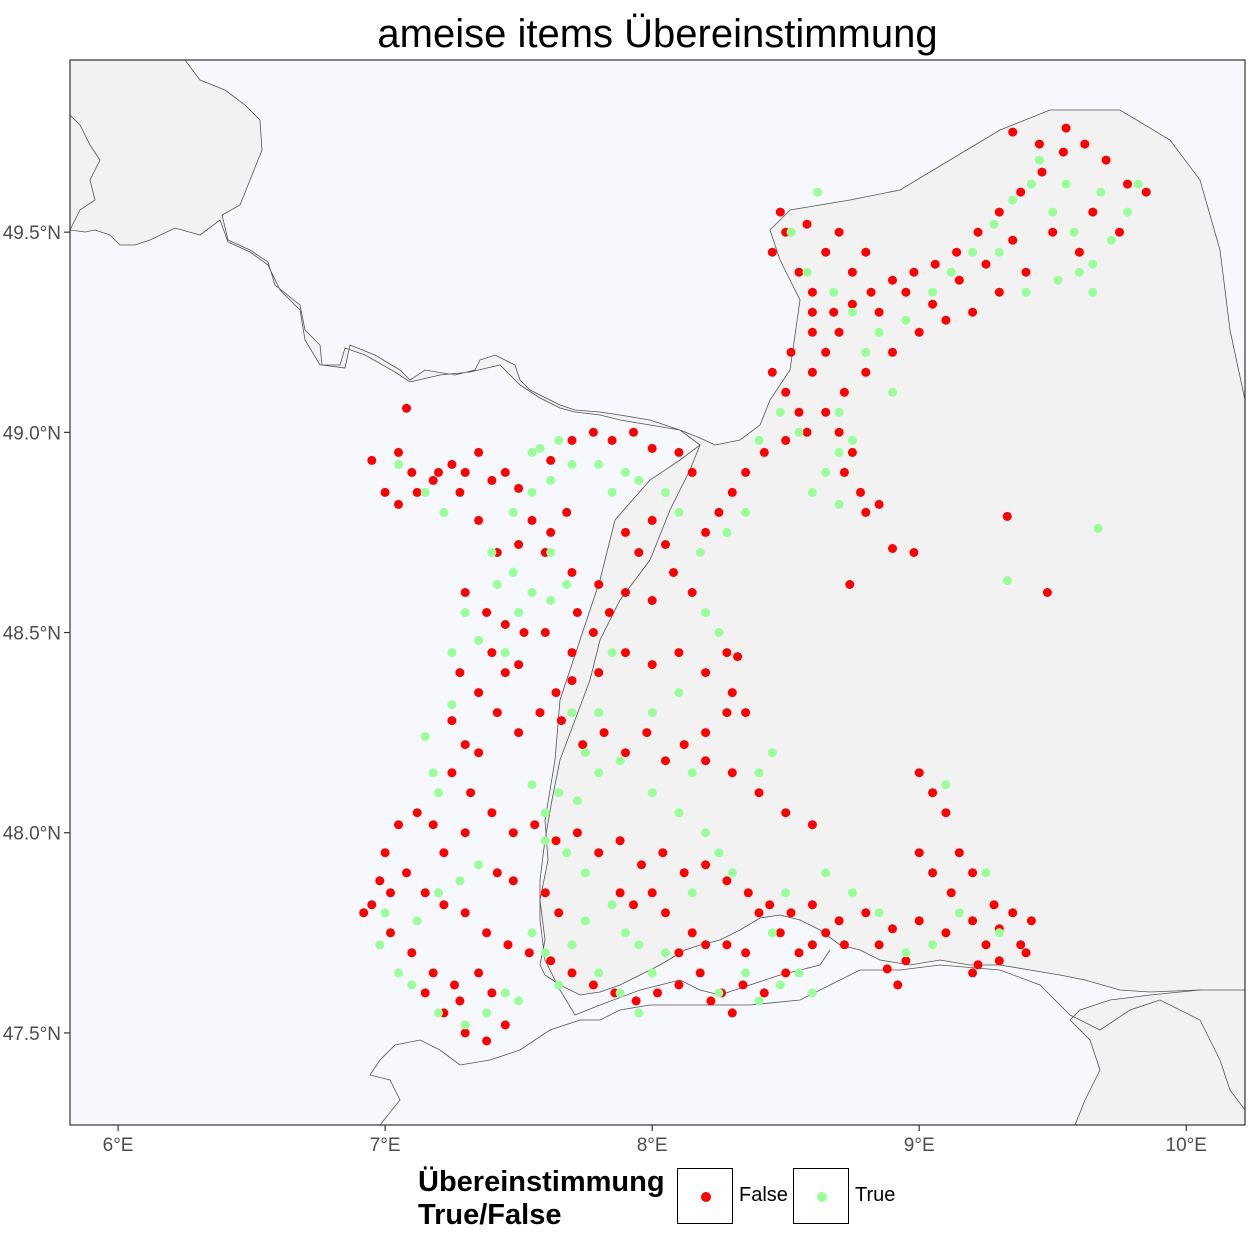 This screenshot has height=1250, width=1250. I want to click on legend-title: Übereinstimmung True/False, so click(541, 1199).